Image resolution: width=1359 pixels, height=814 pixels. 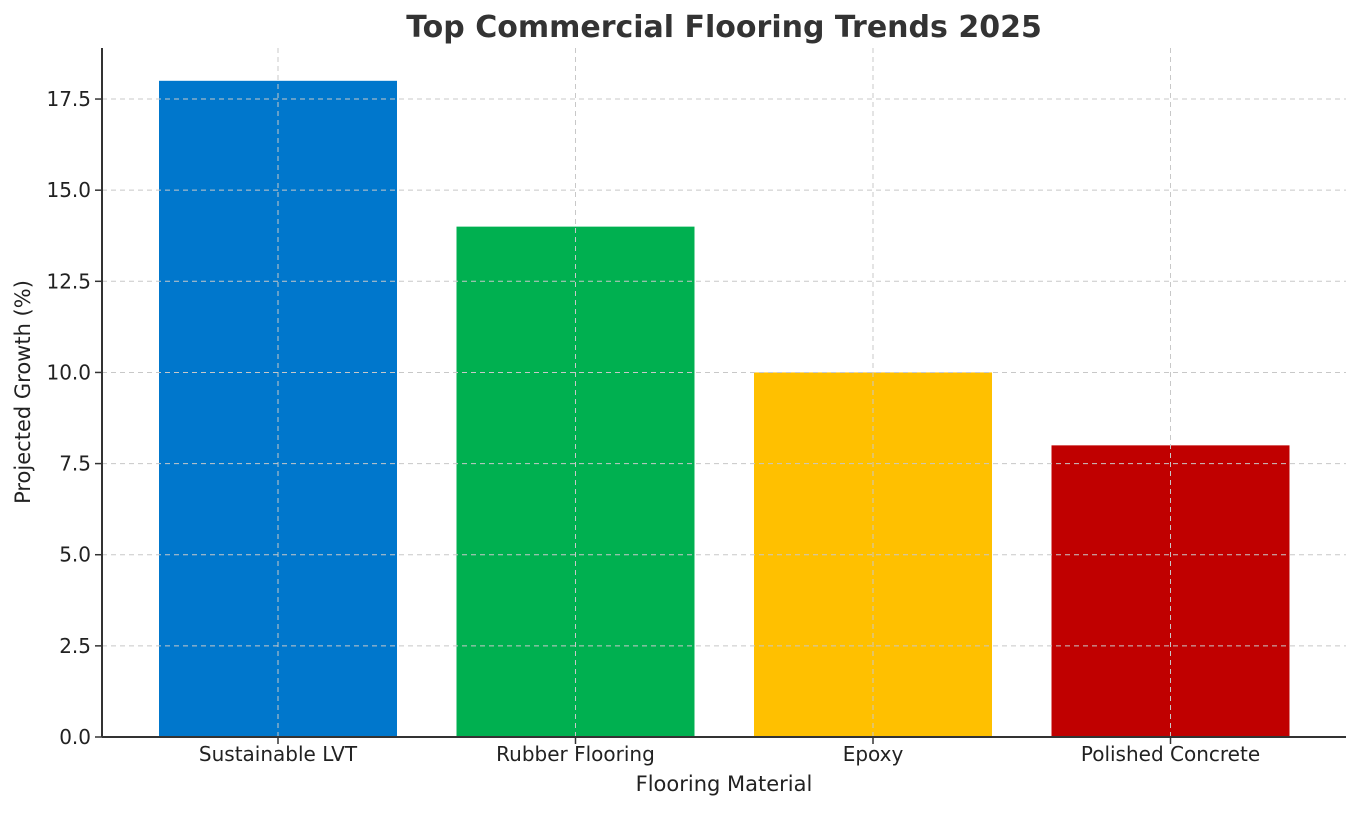 What do you see at coordinates (278, 754) in the screenshot?
I see `x-tick-label: Sustainable LVT` at bounding box center [278, 754].